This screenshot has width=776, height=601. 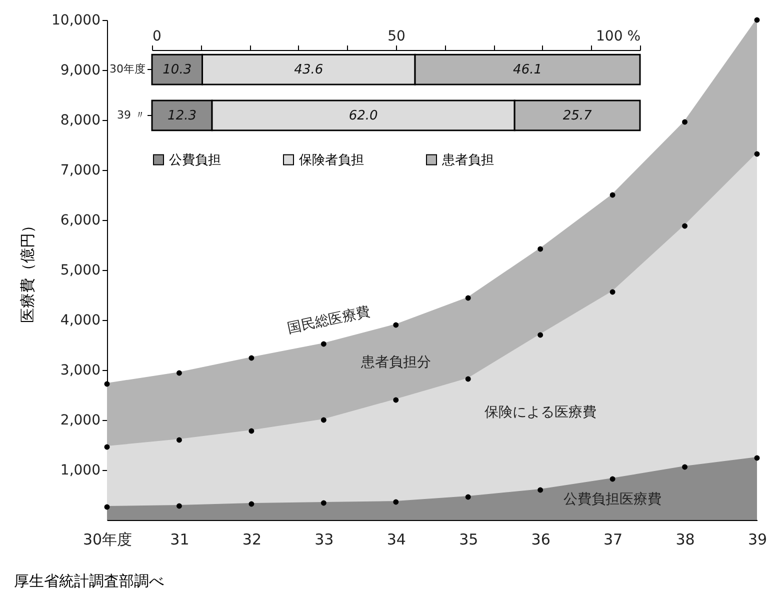 What do you see at coordinates (331, 160) in the screenshot?
I see `legend-label: 保険者負担` at bounding box center [331, 160].